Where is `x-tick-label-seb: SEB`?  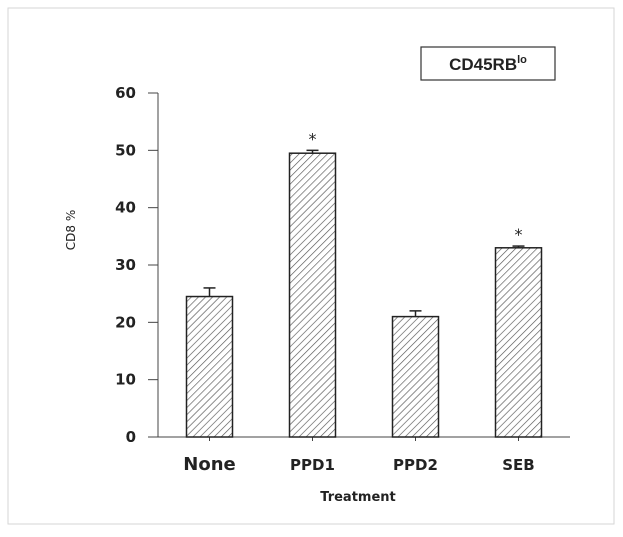
x-tick-label-seb: SEB is located at coordinates (518, 465).